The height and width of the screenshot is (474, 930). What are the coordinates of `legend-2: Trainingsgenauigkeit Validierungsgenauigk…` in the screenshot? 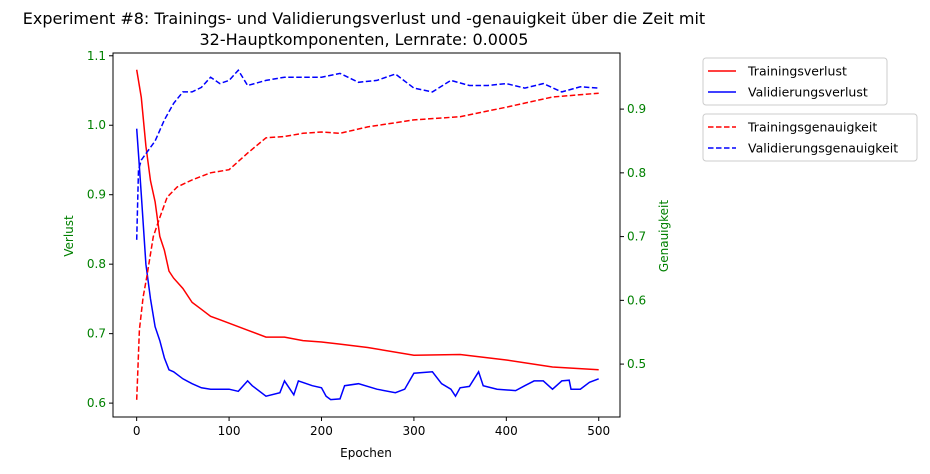 It's located at (810, 137).